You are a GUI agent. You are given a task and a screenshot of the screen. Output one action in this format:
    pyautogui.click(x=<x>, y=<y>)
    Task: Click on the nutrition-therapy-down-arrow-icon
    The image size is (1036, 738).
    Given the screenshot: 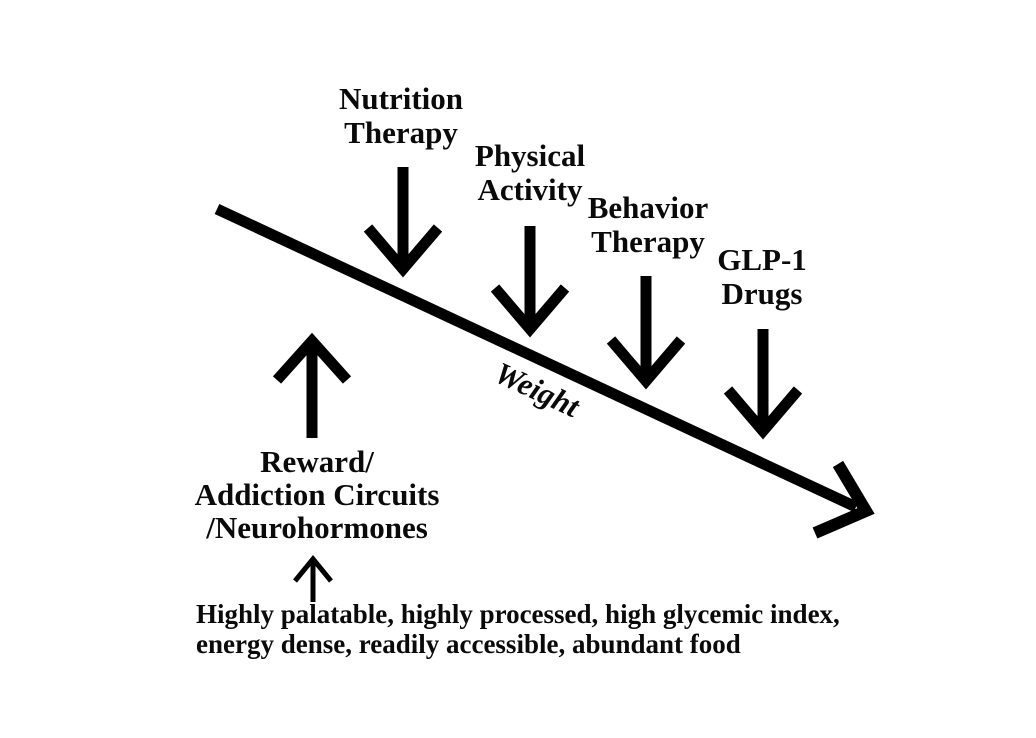 What is the action you would take?
    pyautogui.click(x=403, y=222)
    